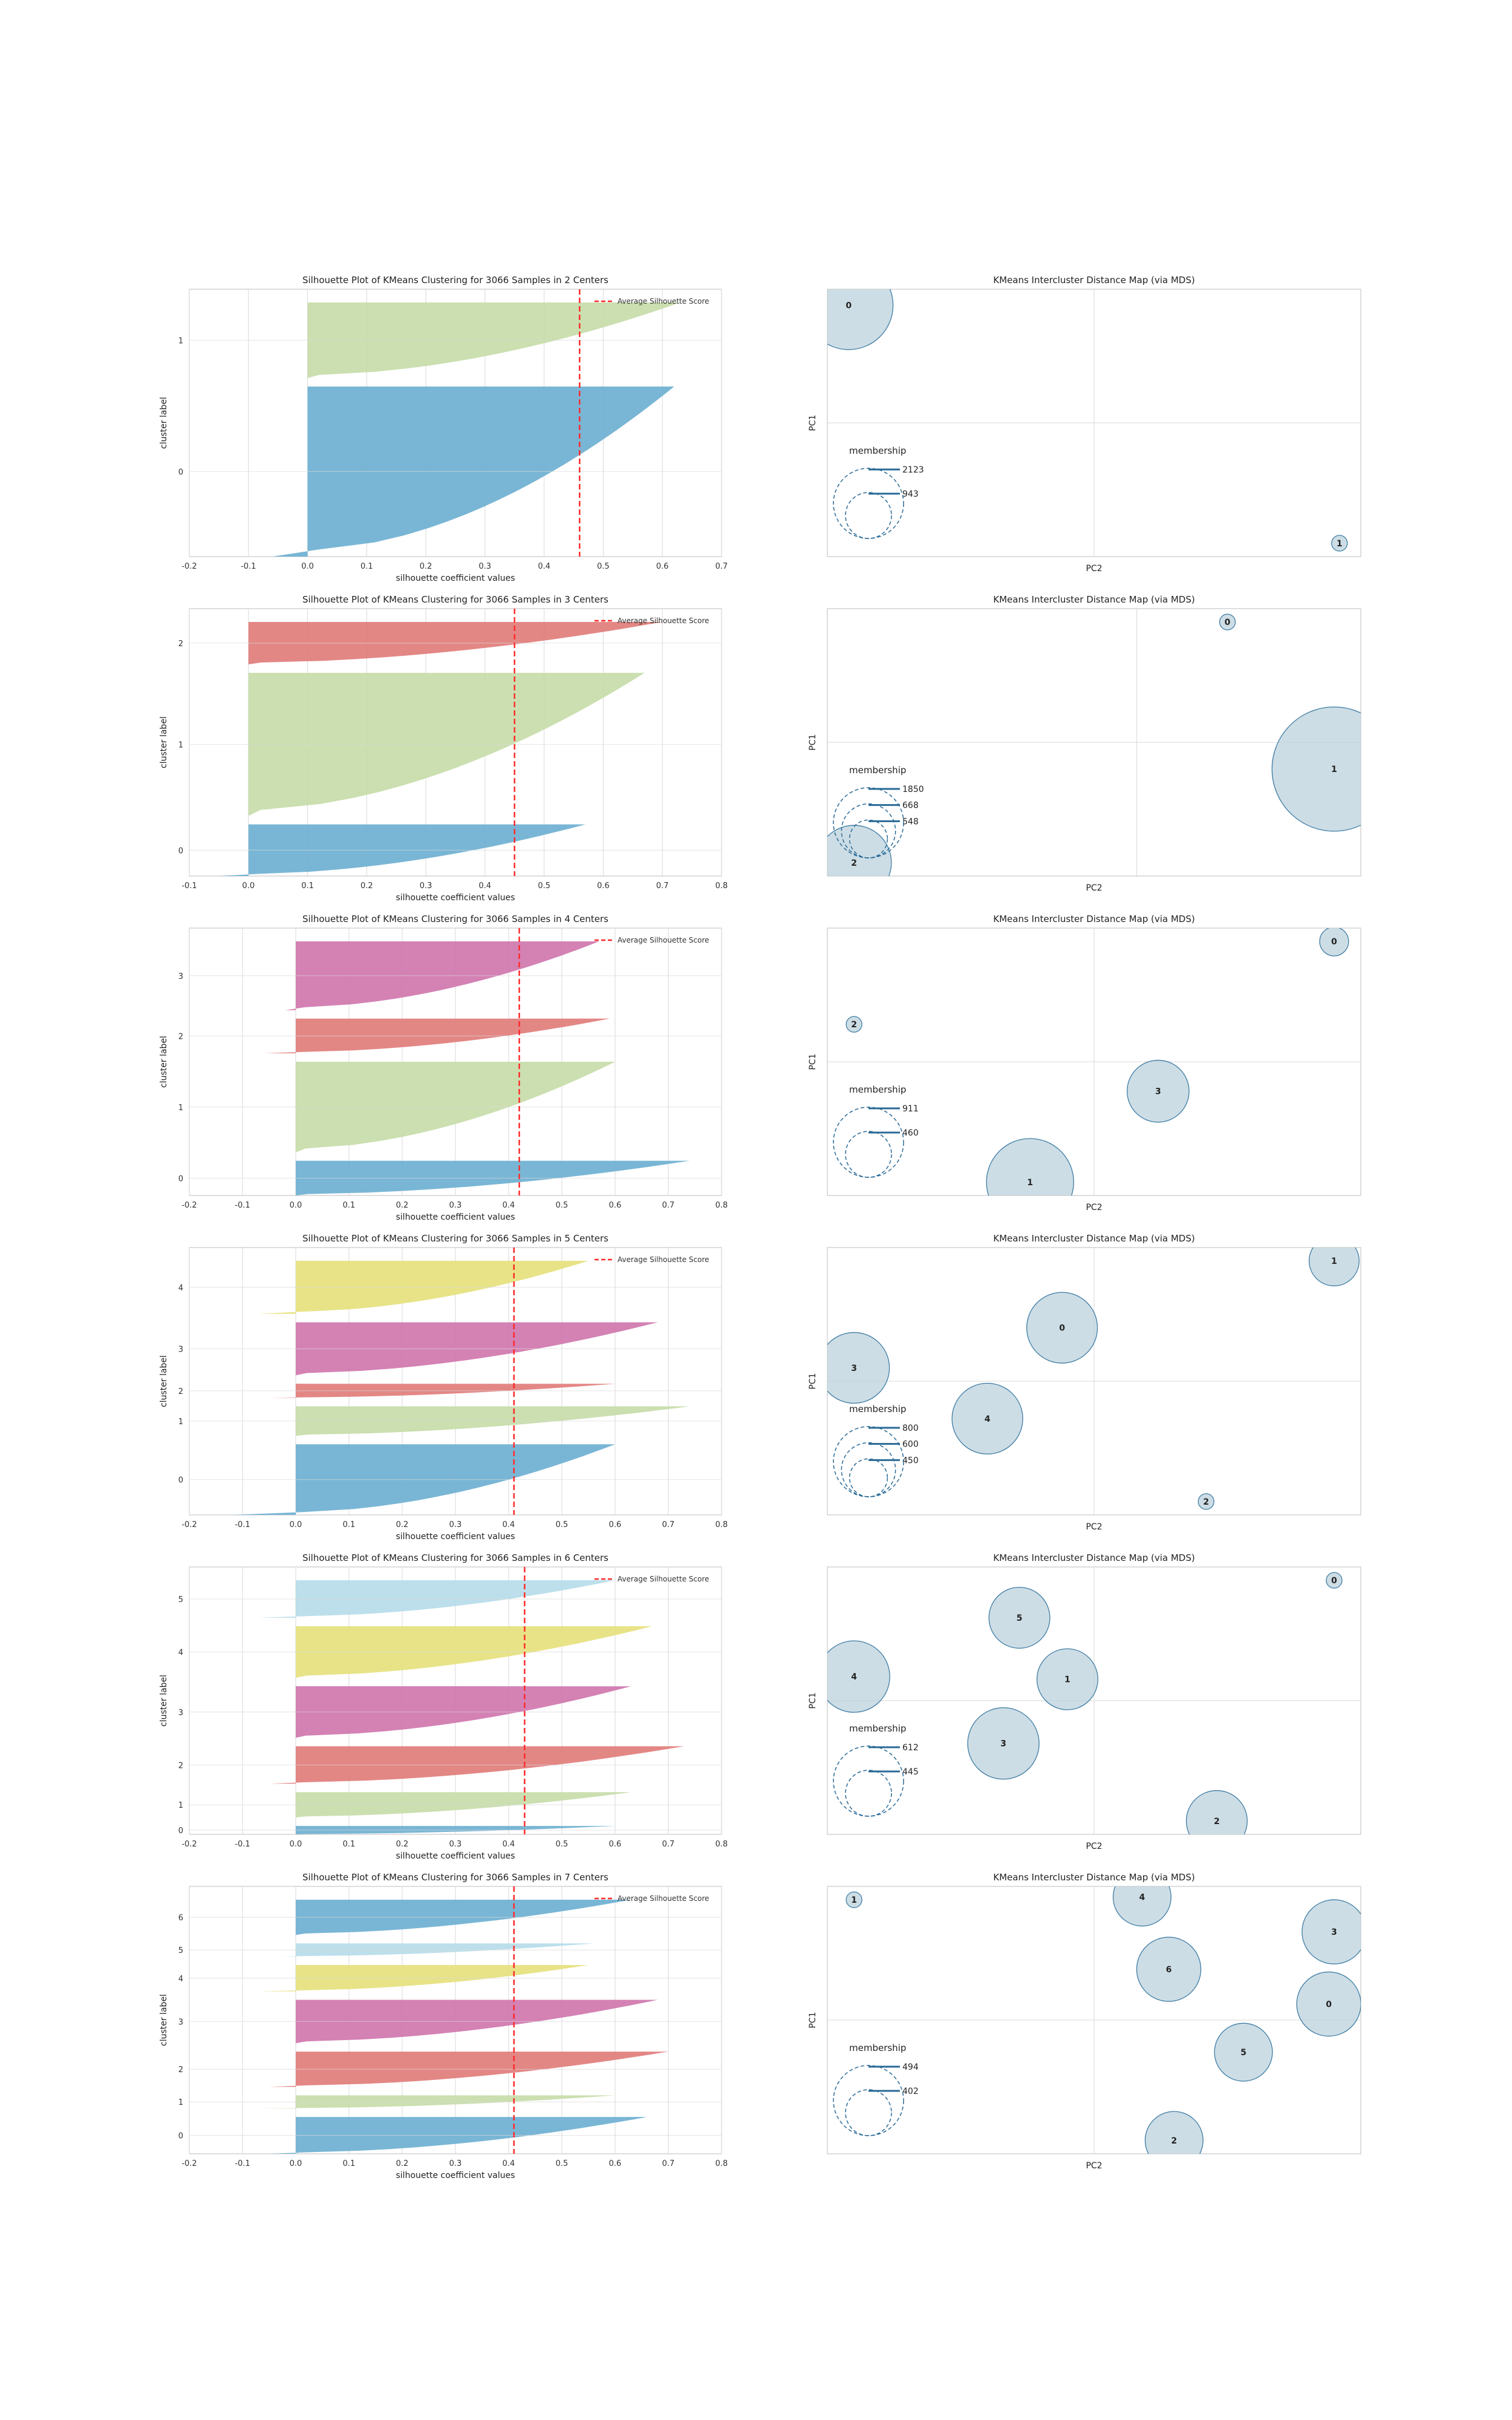  I want to click on center-label: 6, so click(1169, 1970).